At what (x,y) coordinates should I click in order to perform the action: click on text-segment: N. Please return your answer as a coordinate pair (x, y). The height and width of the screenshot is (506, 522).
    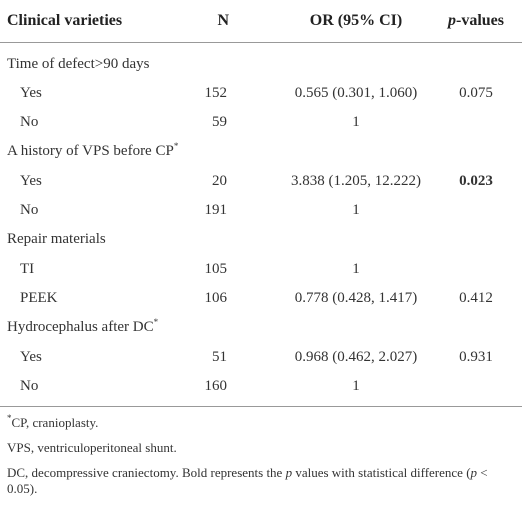
    Looking at the image, I should click on (223, 20).